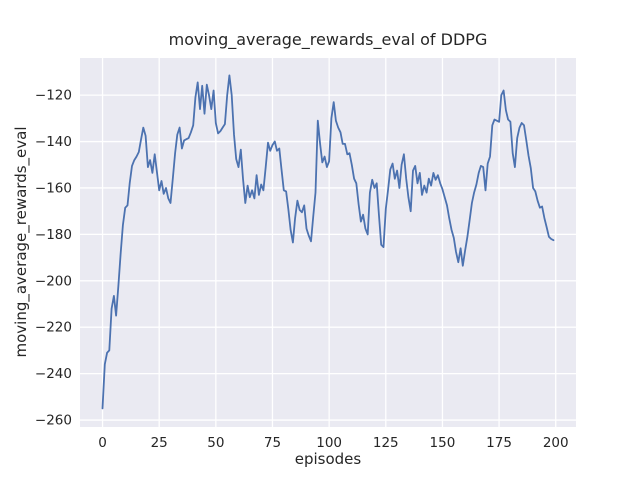 This screenshot has width=640, height=480. Describe the element at coordinates (21, 242) in the screenshot. I see `y-axis-label: moving_average_rewards_eval` at that location.